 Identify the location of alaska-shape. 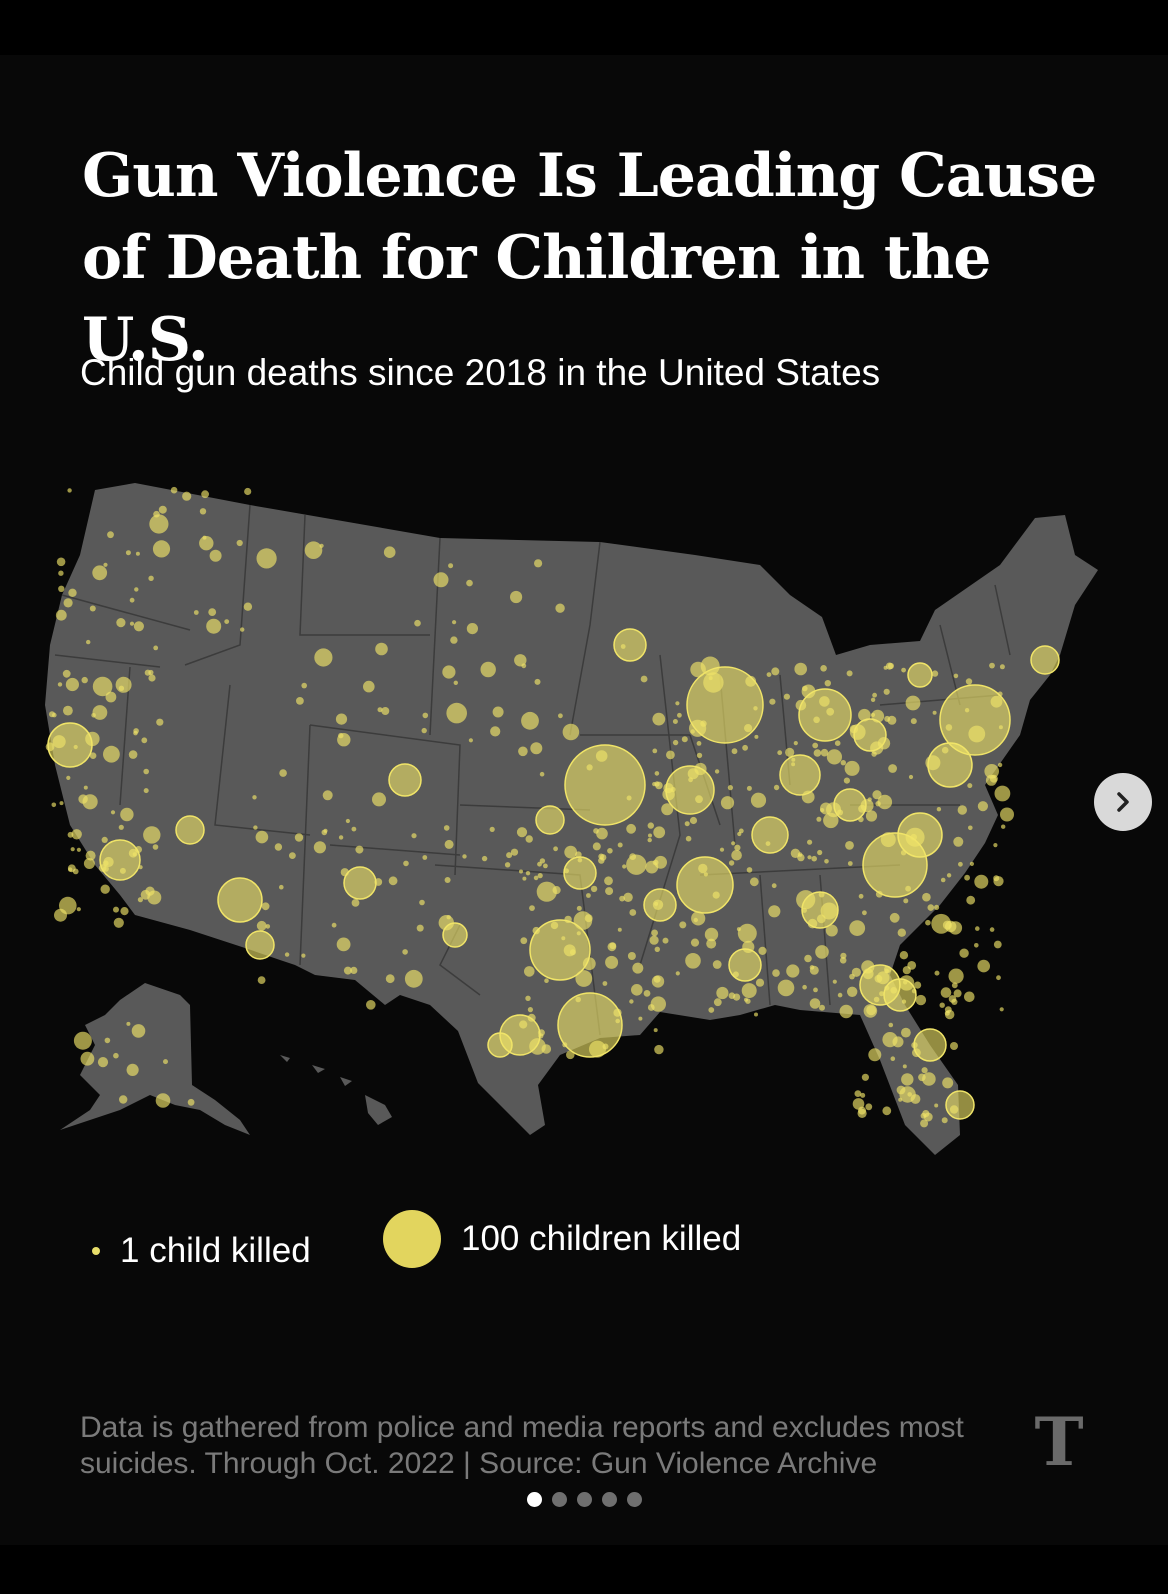
(155, 1059).